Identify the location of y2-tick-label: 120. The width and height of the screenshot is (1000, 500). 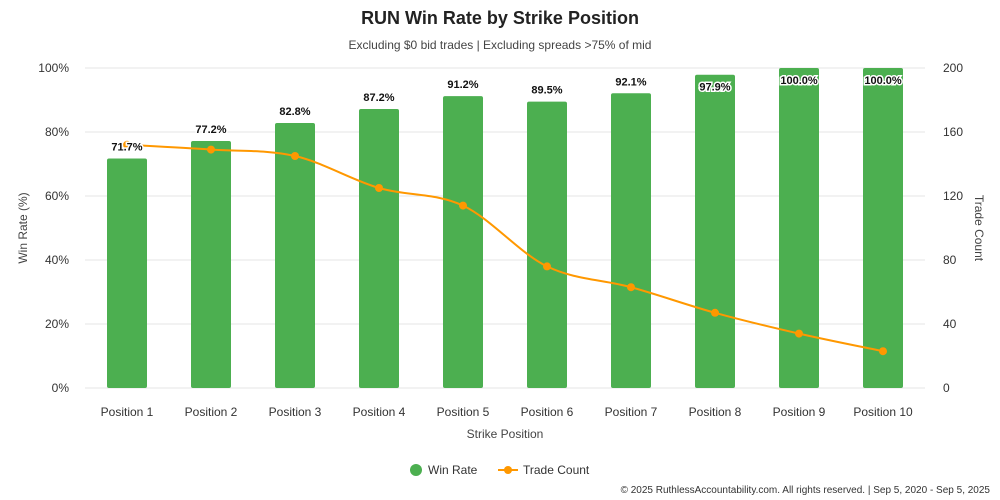
(953, 196).